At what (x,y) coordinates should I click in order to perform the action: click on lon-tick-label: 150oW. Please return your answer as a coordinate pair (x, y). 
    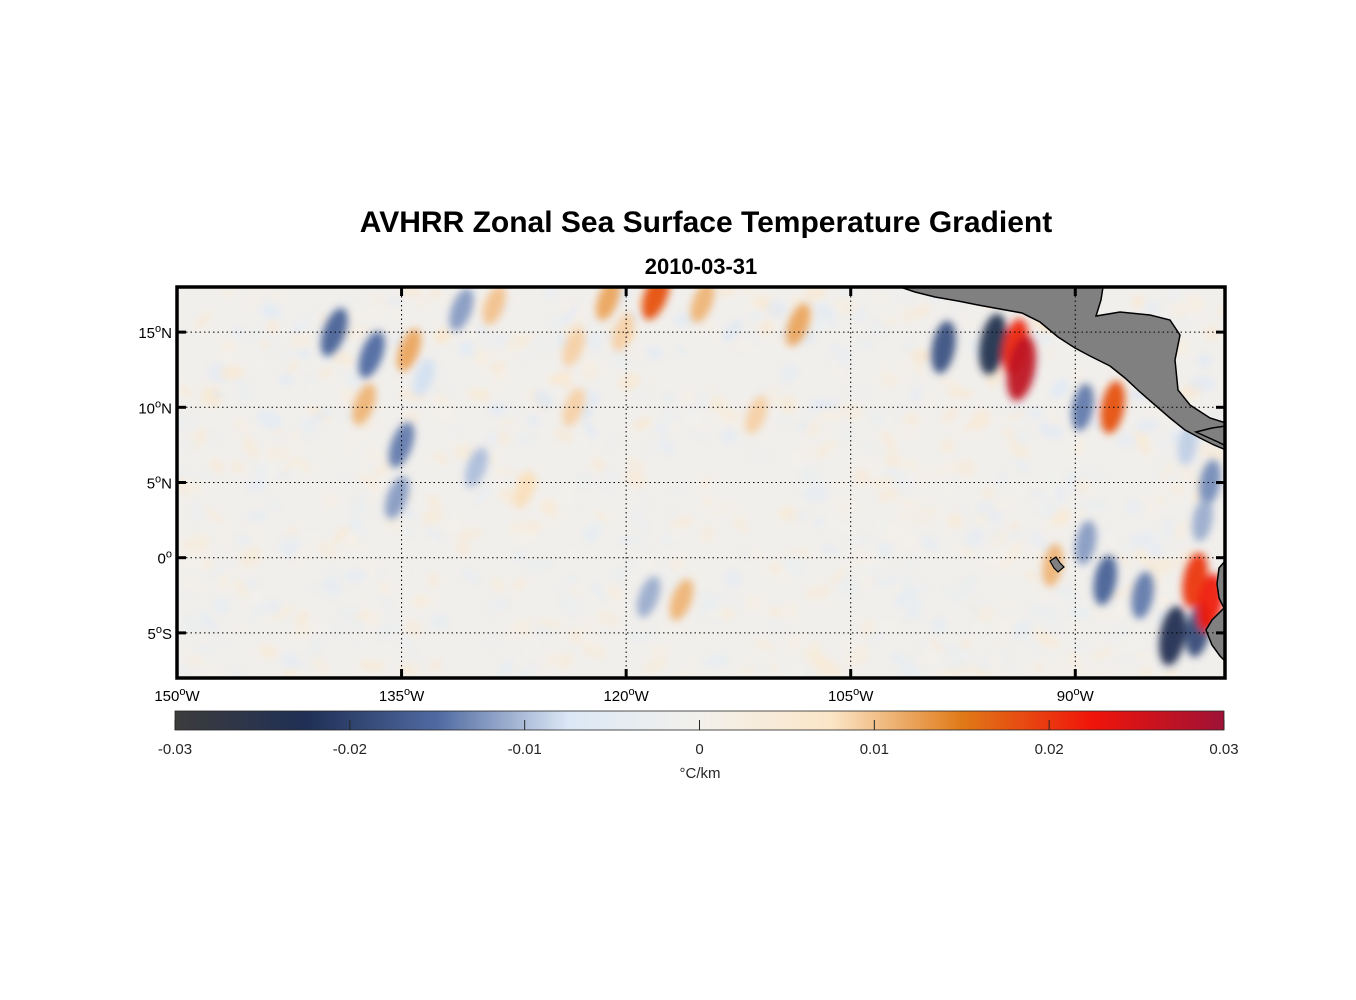
    Looking at the image, I should click on (177, 695).